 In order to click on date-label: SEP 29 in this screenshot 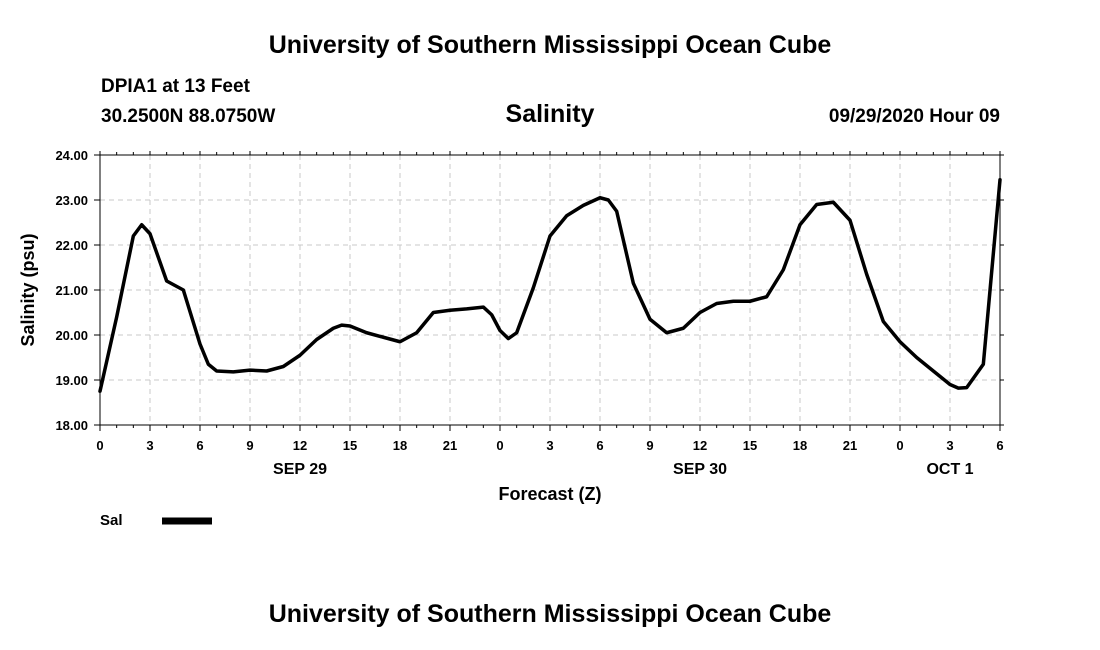, I will do `click(300, 469)`.